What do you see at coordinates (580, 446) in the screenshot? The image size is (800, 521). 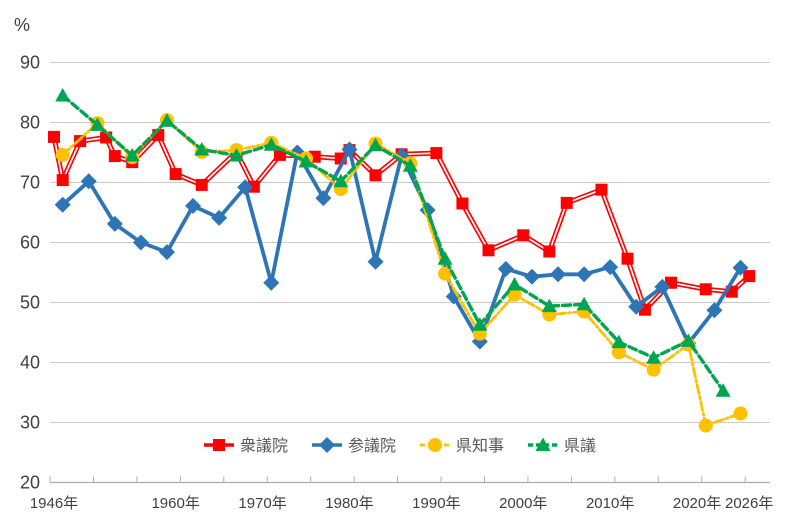 I see `legend-label-kengi: 県議` at bounding box center [580, 446].